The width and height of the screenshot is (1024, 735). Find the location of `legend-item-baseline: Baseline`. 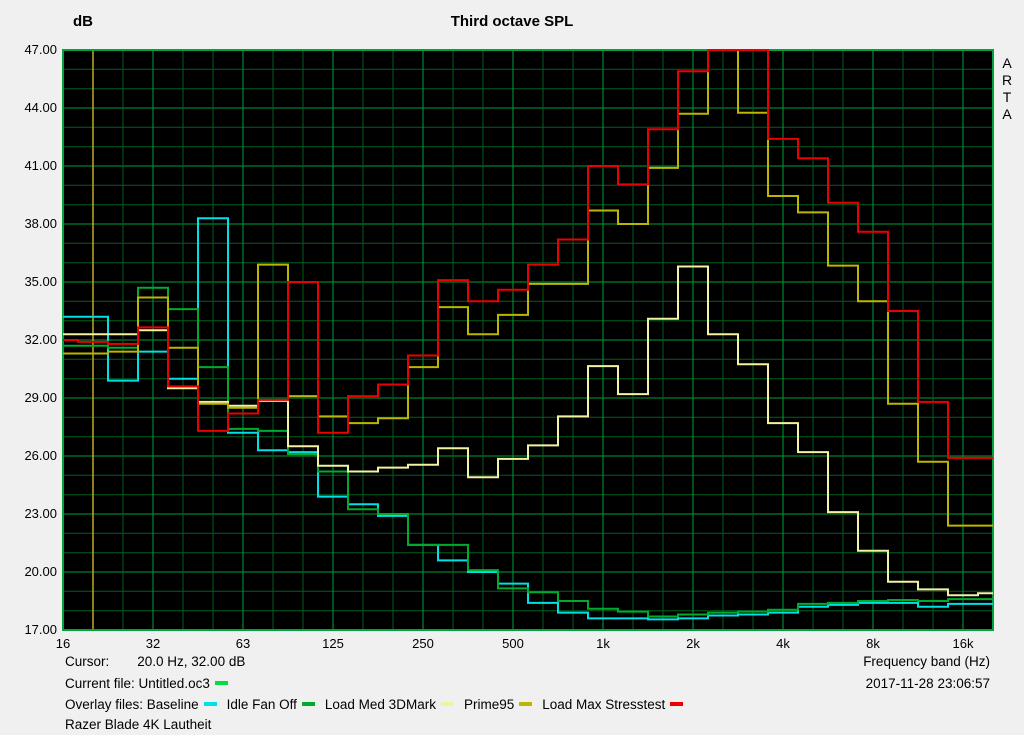

legend-item-baseline: Baseline is located at coordinates (183, 704).